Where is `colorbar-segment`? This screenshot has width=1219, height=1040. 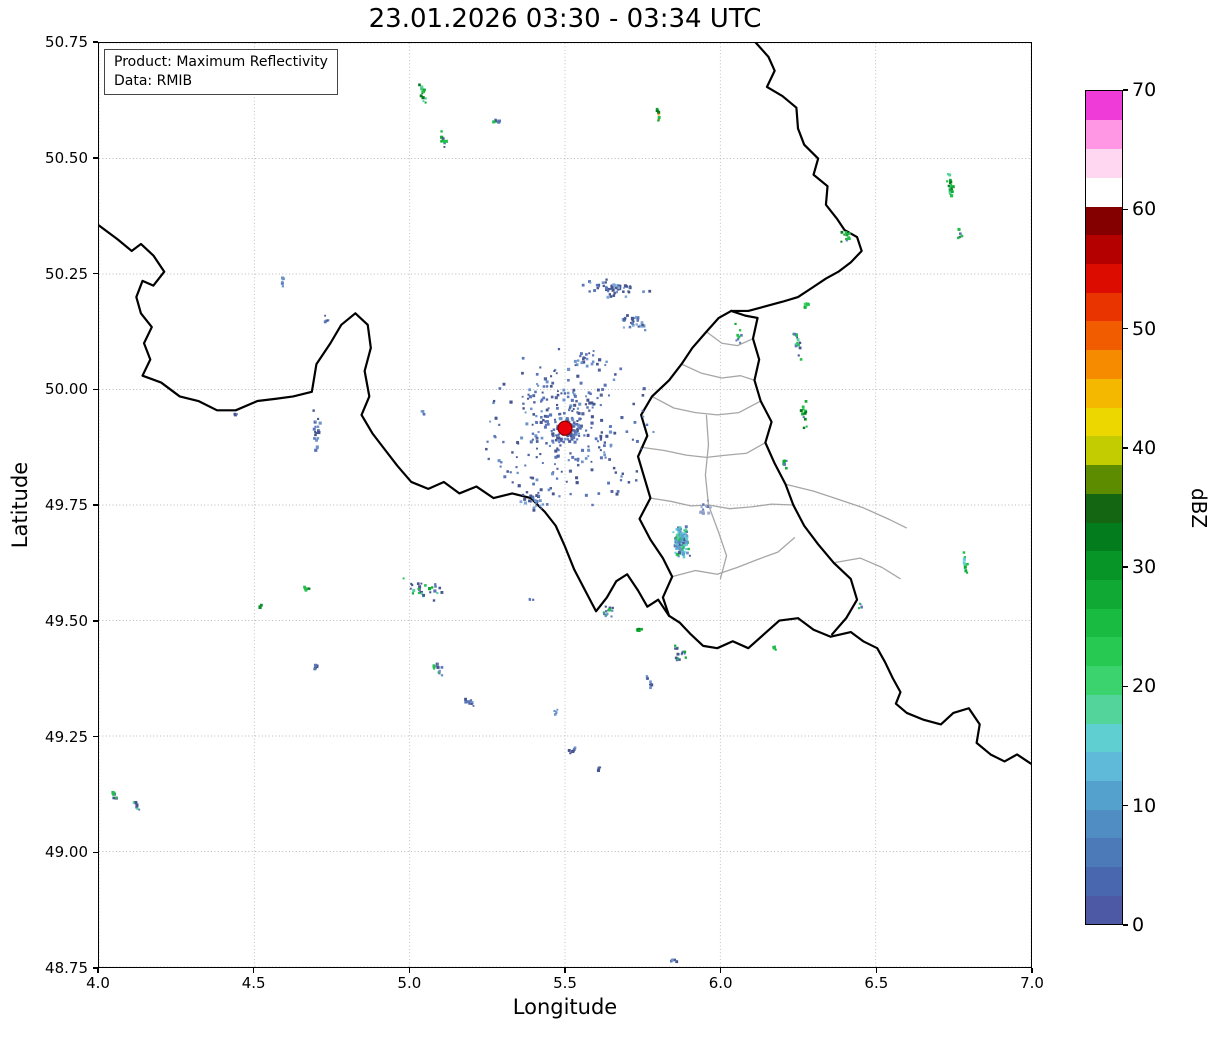
colorbar-segment is located at coordinates (1104, 594).